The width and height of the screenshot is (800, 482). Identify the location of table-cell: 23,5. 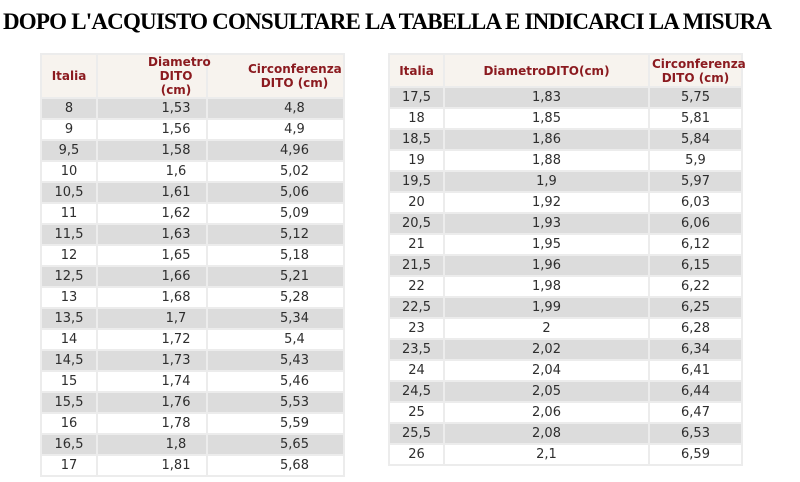
(416, 349).